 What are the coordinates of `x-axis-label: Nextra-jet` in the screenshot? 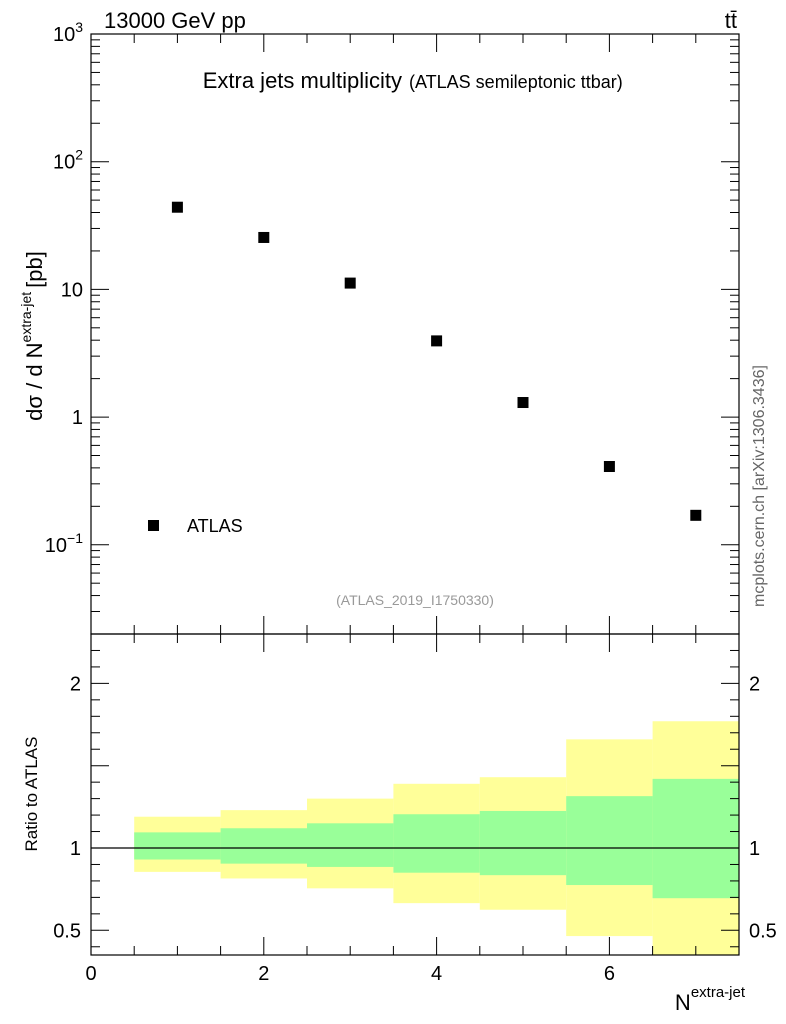 It's located at (710, 999).